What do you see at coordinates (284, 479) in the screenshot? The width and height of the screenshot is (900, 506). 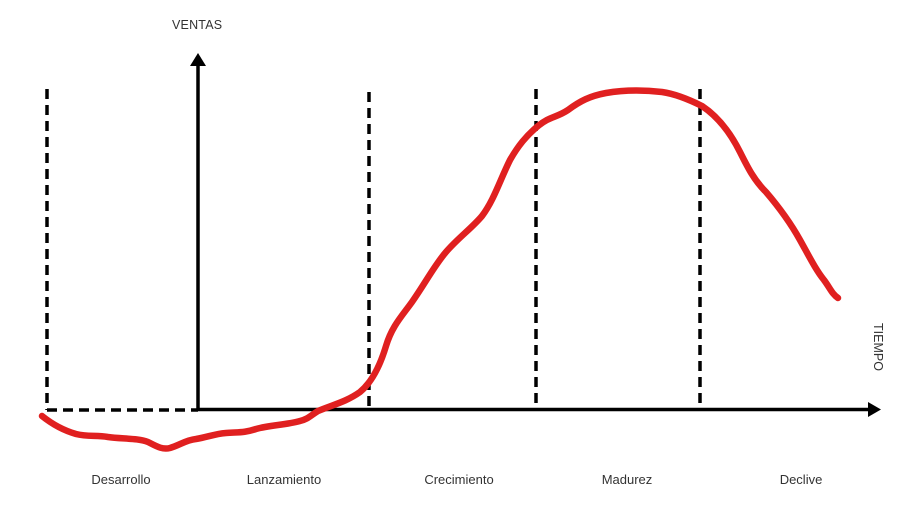 I see `phase-label-lanzamiento: Lanzamiento` at bounding box center [284, 479].